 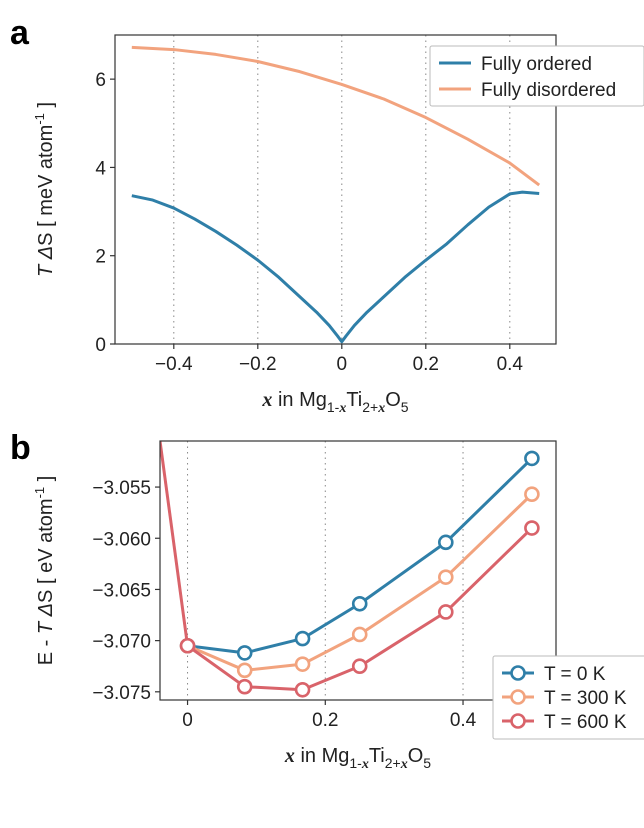 What do you see at coordinates (46, 541) in the screenshot?
I see `label-part: [ eV atom` at bounding box center [46, 541].